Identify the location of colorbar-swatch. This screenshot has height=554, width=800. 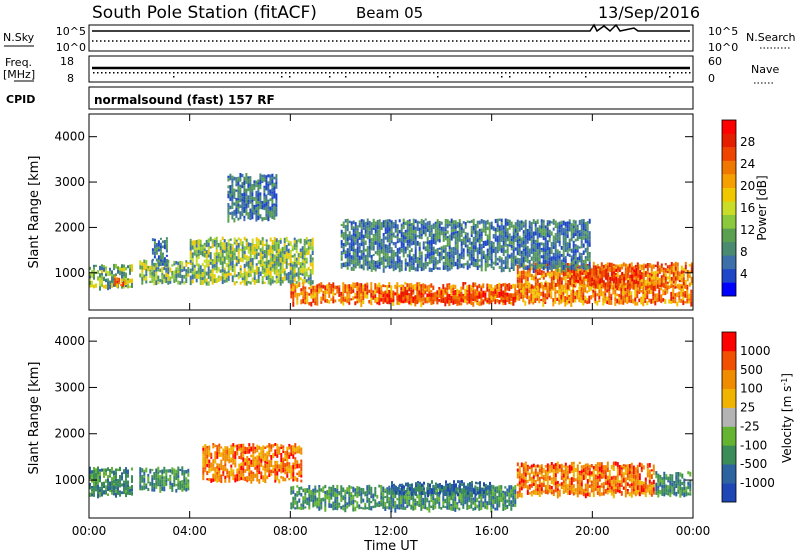
(729, 208).